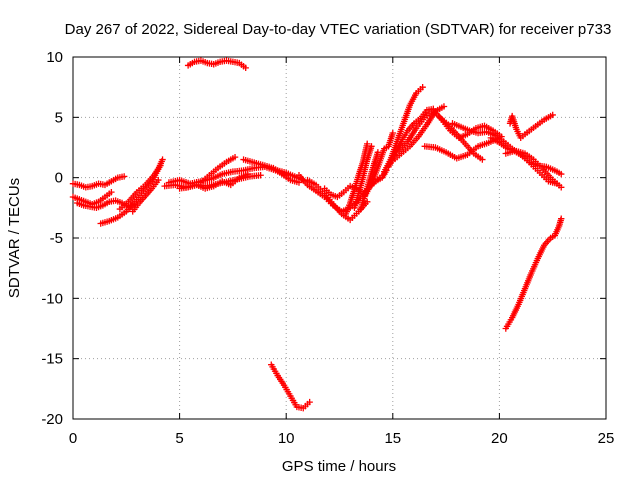  I want to click on y-tick-label: -15, so click(52, 359).